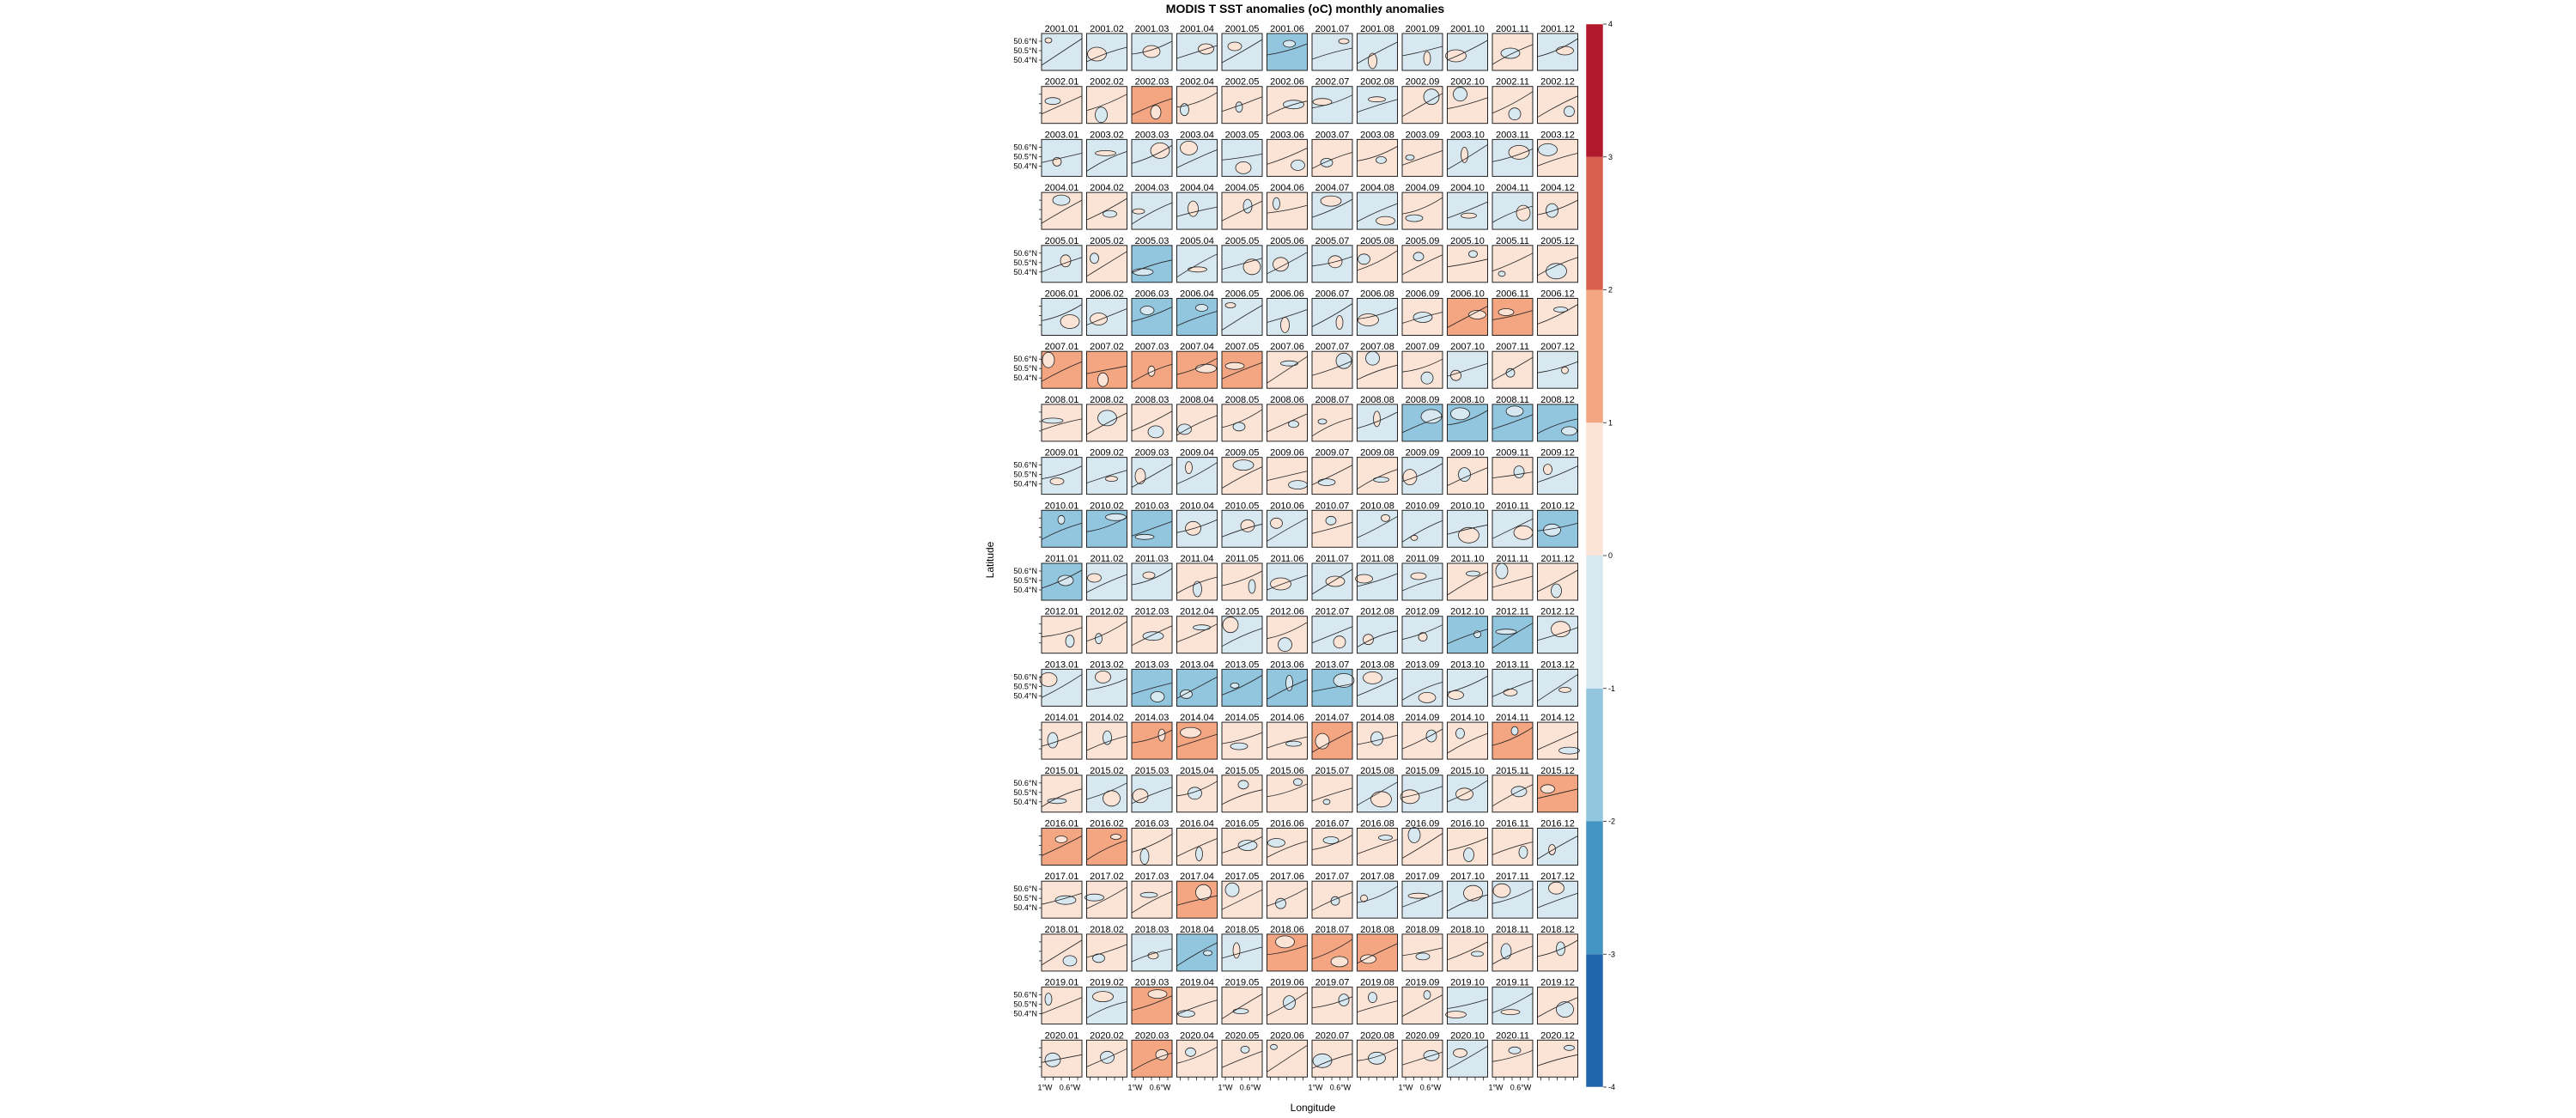 The height and width of the screenshot is (1118, 2576). What do you see at coordinates (1287, 930) in the screenshot?
I see `panel-label: 2018.06` at bounding box center [1287, 930].